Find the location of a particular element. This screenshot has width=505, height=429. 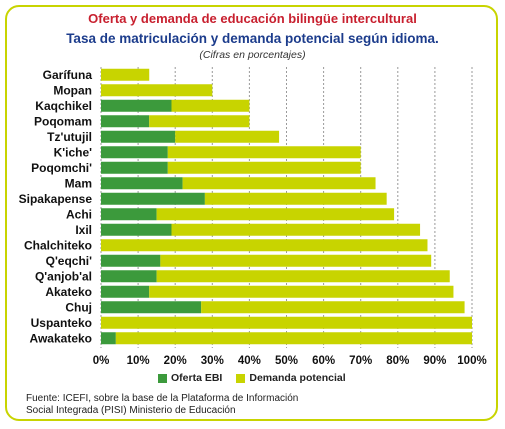

category-label: Chuj is located at coordinates (78, 307).